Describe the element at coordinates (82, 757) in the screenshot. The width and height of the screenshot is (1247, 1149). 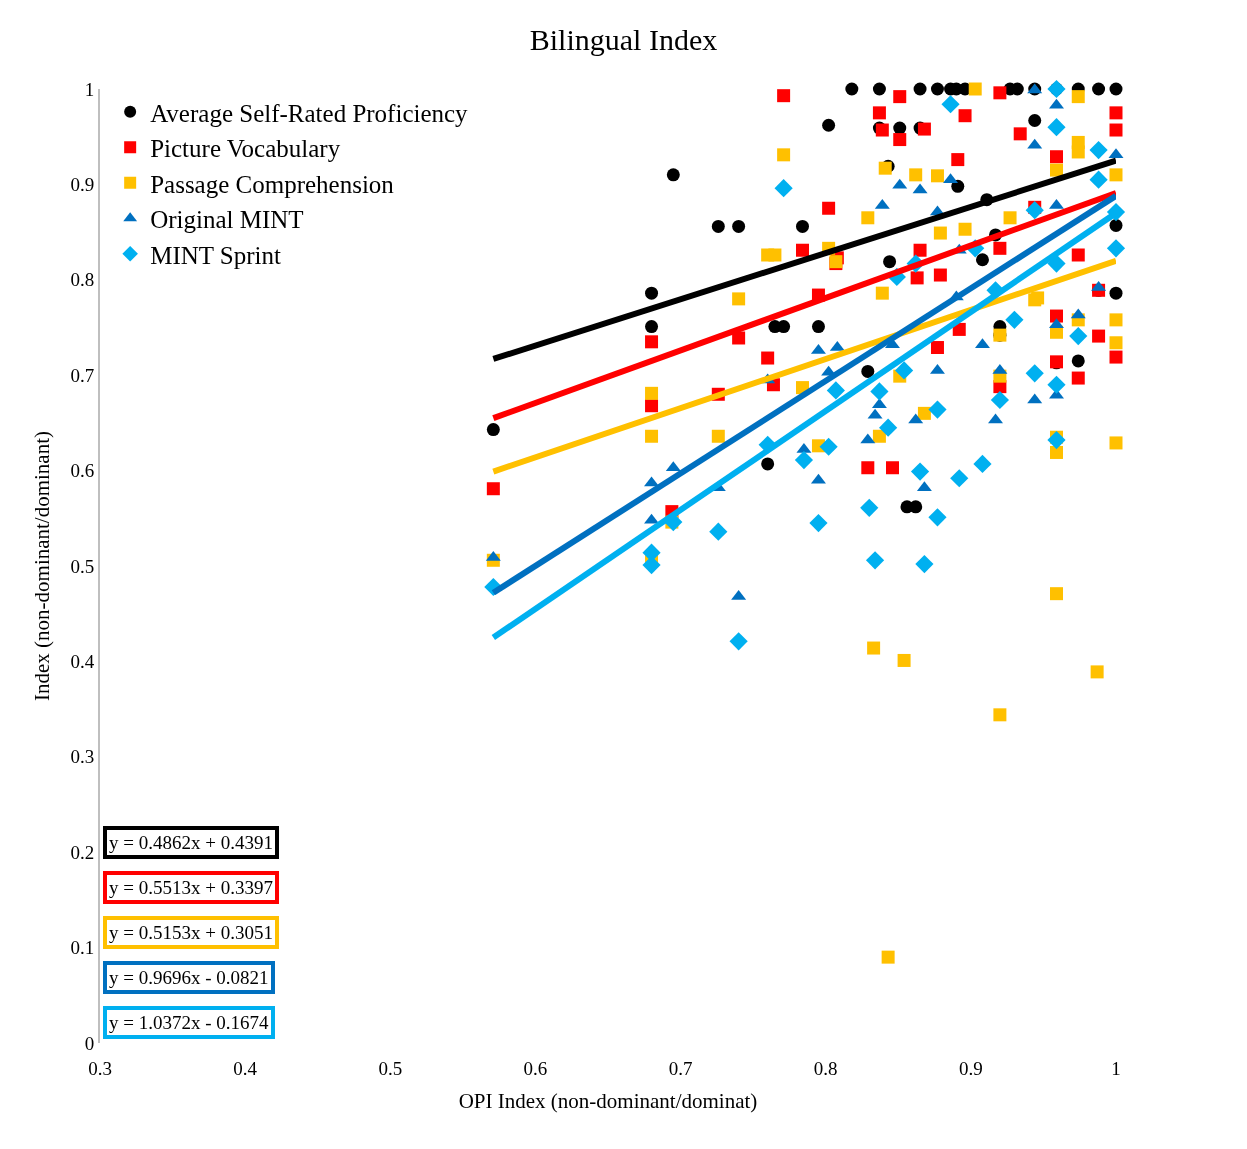
I see `y-tick-label: 0.3` at that location.